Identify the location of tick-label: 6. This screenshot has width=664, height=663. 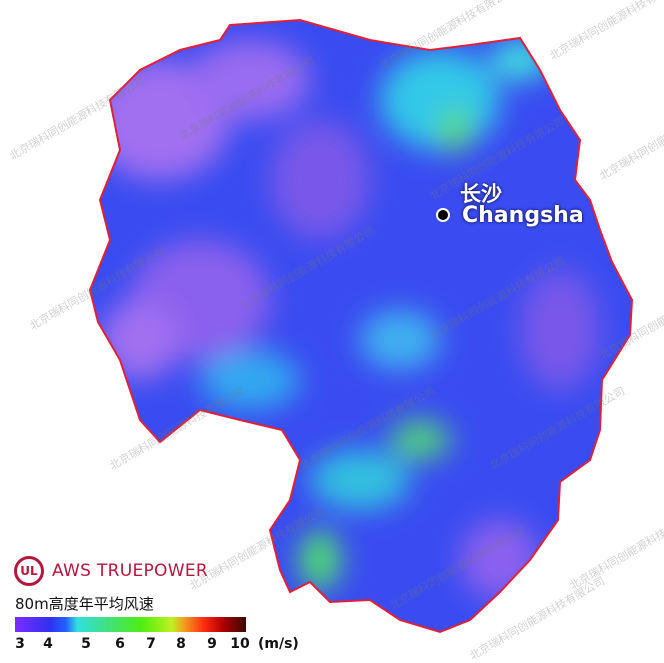
(120, 644).